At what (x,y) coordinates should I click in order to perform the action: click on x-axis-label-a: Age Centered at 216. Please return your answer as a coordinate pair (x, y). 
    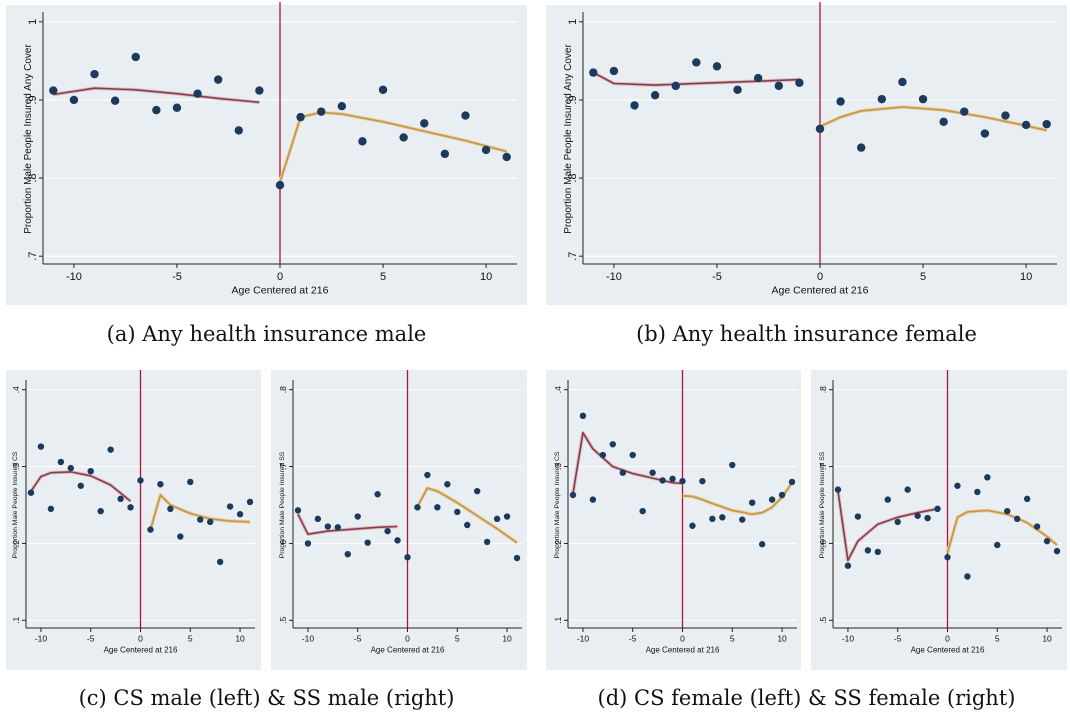
    Looking at the image, I should click on (280, 291).